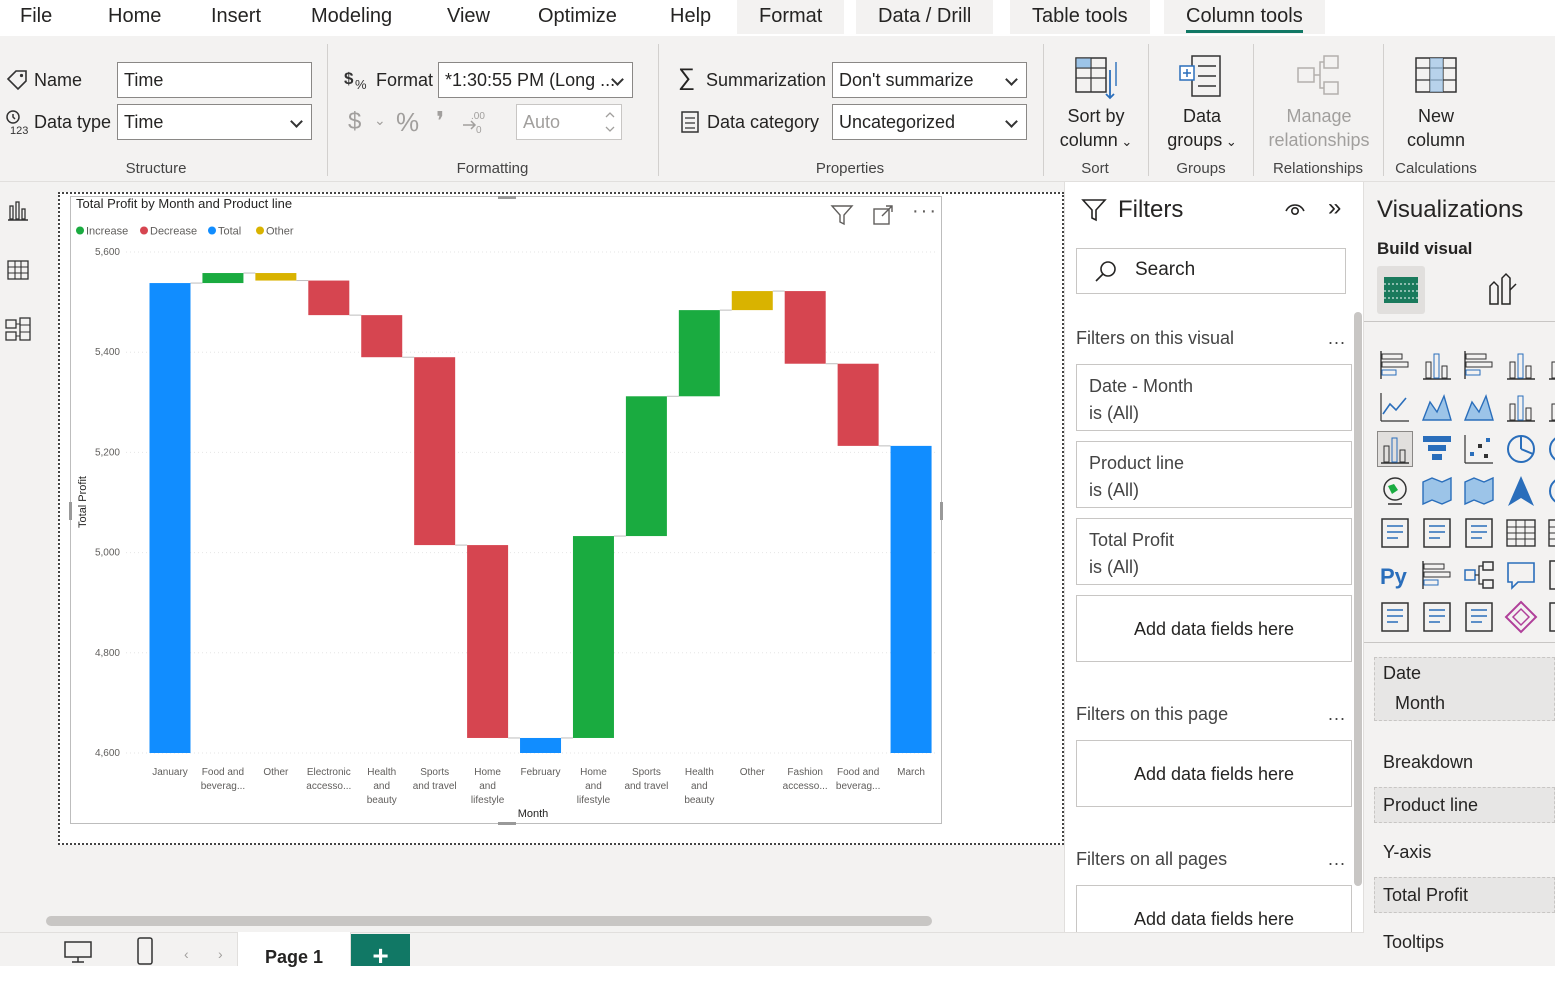  Describe the element at coordinates (1502, 290) in the screenshot. I see `format-visual-icon` at that location.